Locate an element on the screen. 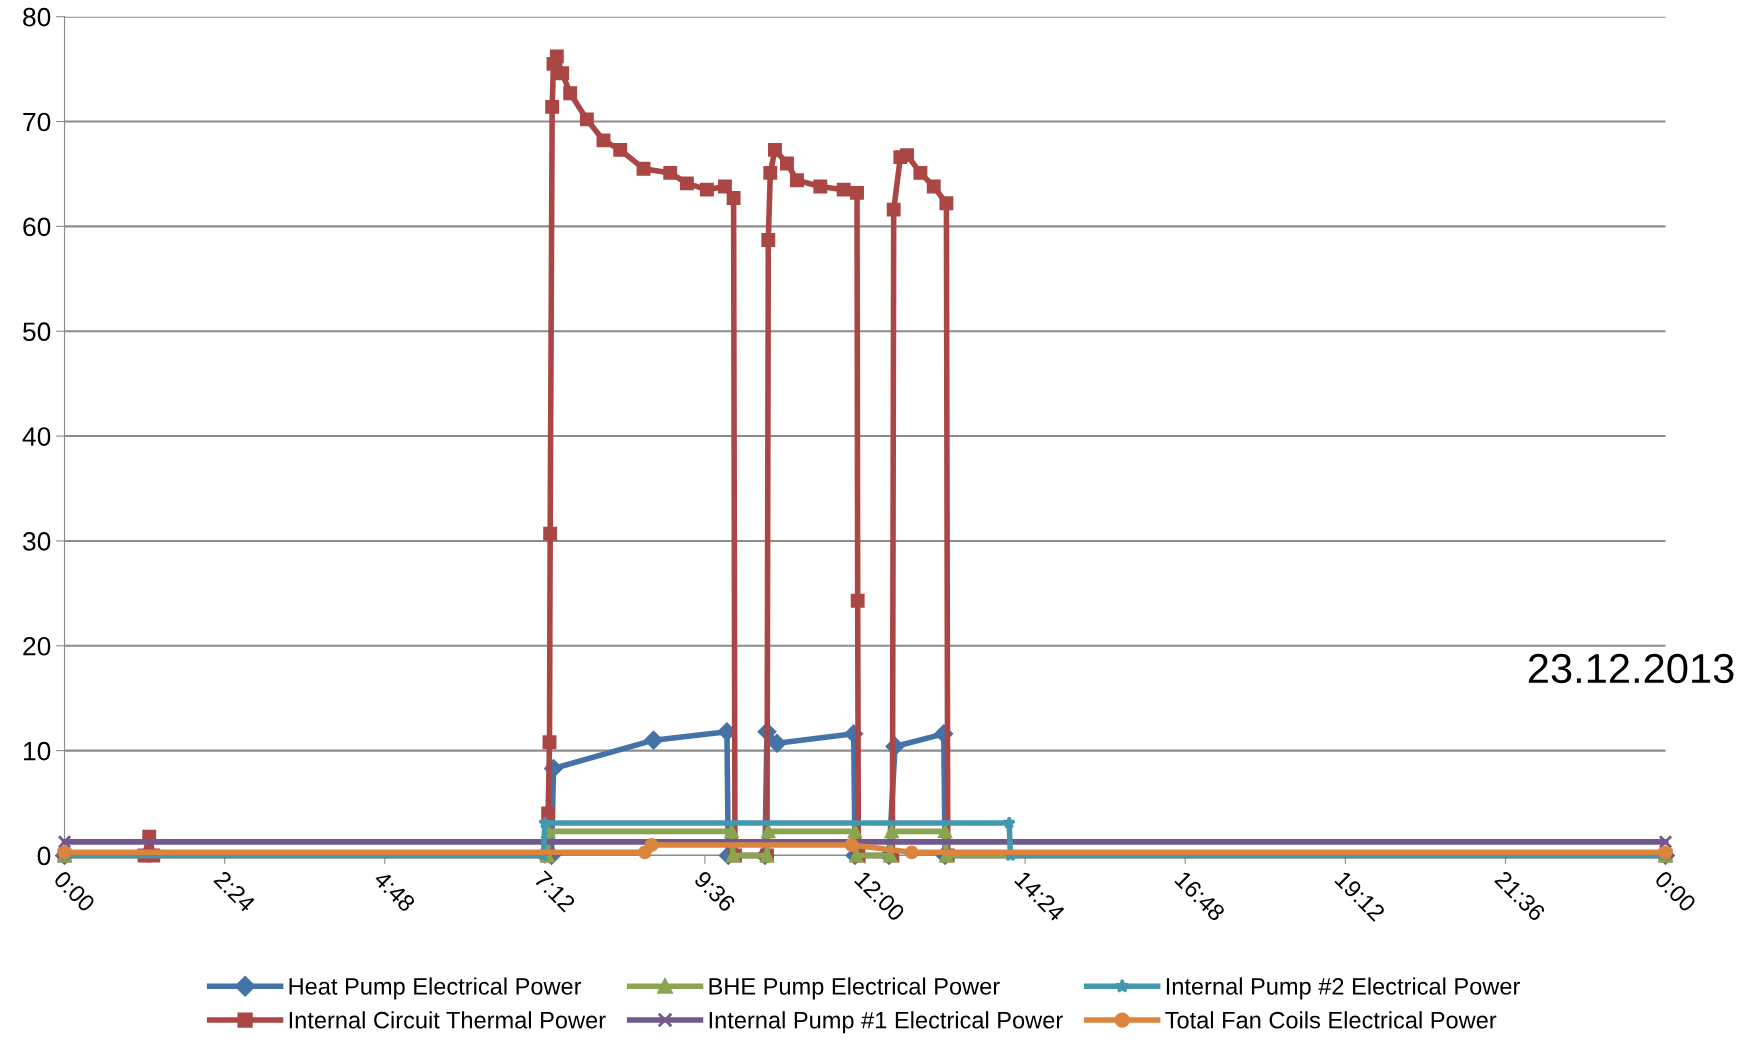  y-tick-label: 20 is located at coordinates (37, 646).